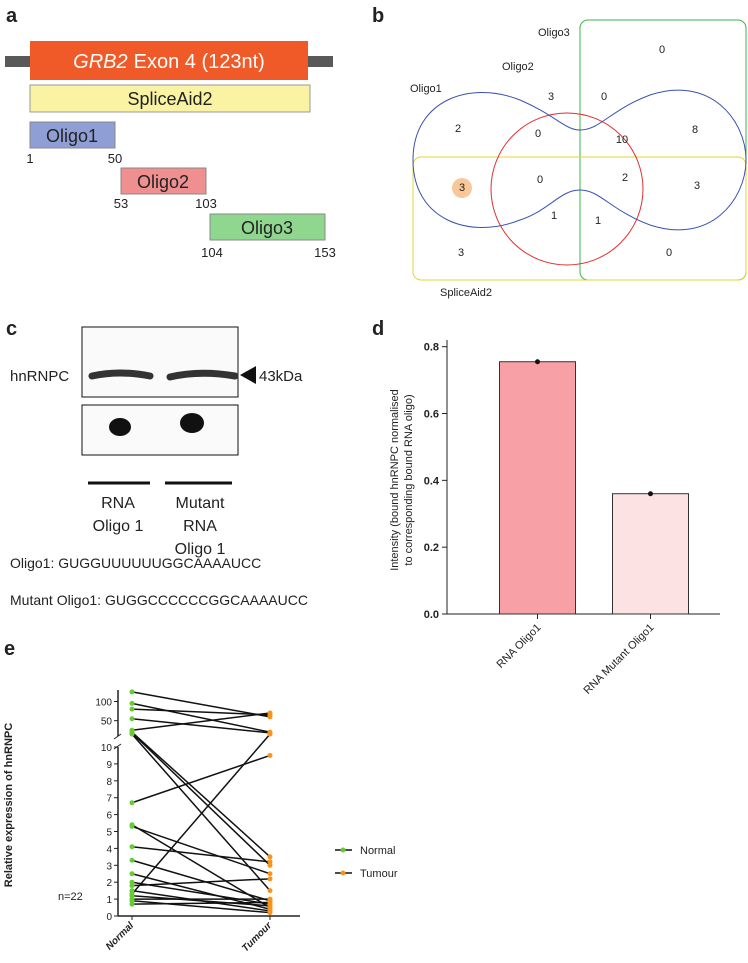 The height and width of the screenshot is (963, 748). What do you see at coordinates (109, 900) in the screenshot?
I see `y-tick-label: 1` at bounding box center [109, 900].